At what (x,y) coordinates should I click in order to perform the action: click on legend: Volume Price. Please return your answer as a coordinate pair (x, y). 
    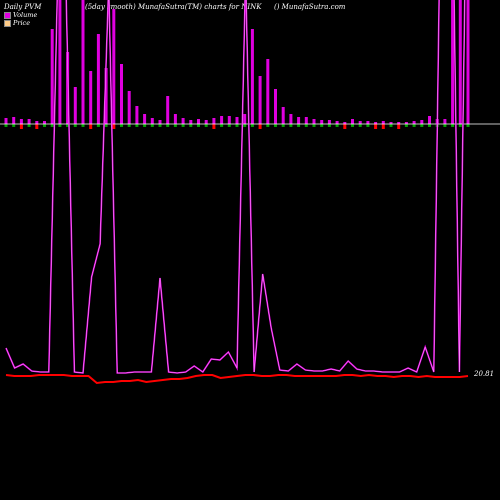
    Looking at the image, I should click on (20, 19).